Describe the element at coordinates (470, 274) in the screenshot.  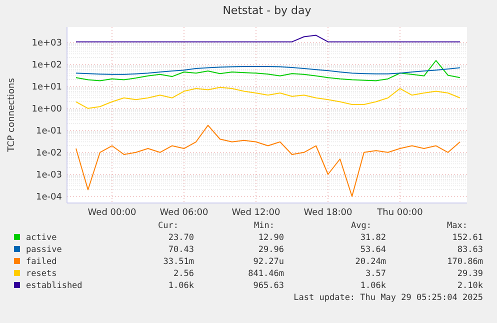
I see `text: 29.39` at that location.